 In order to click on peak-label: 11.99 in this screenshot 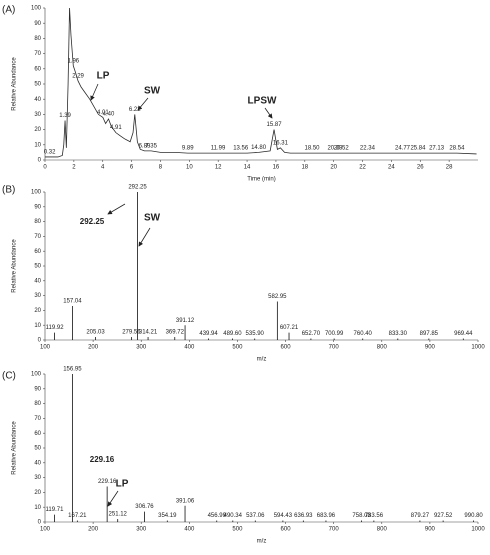, I will do `click(218, 149)`.